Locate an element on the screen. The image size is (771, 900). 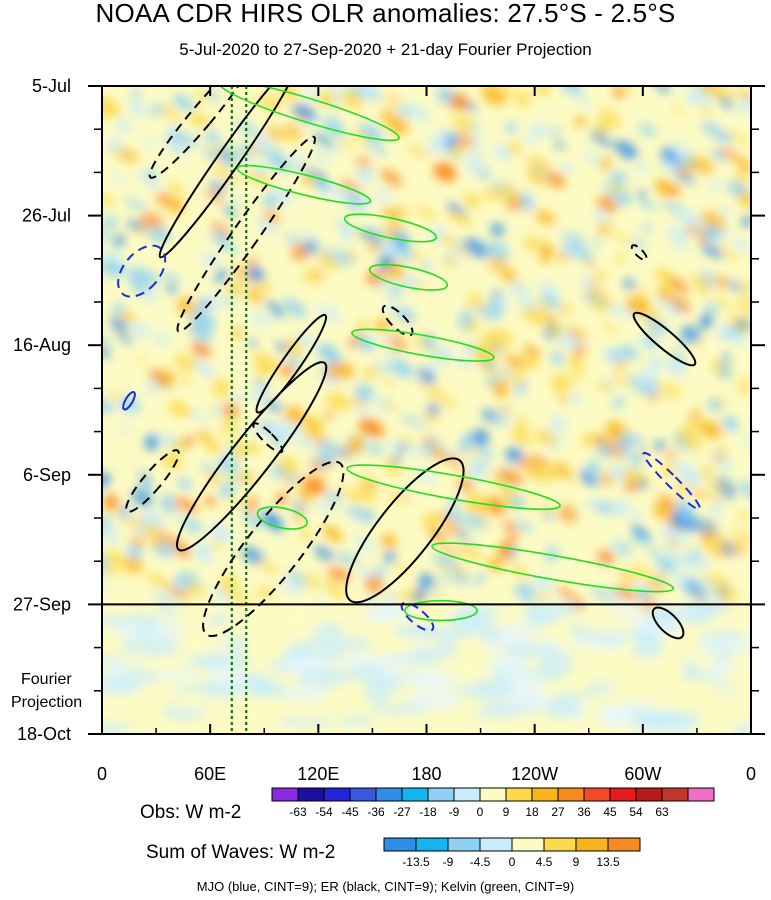
obs-colorbar-level-label: -18 is located at coordinates (428, 812).